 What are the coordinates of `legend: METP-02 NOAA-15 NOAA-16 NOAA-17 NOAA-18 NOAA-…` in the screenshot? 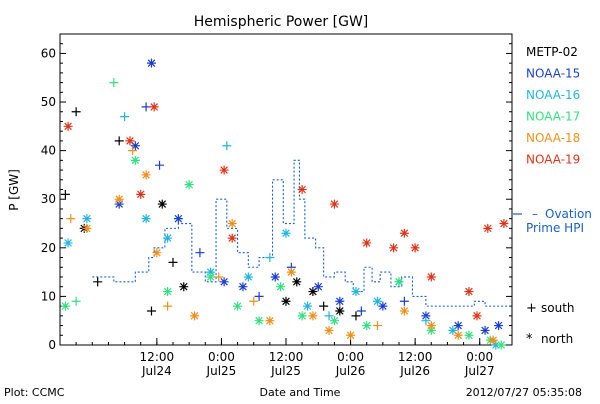 It's located at (553, 106).